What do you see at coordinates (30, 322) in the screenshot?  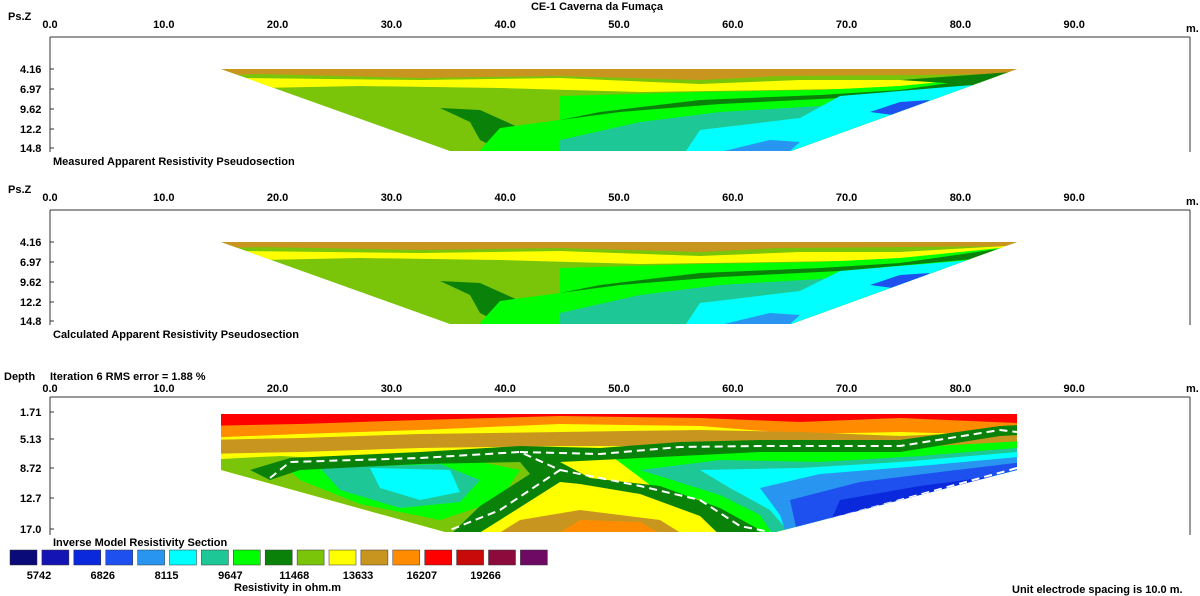 I see `depth-tick-label: 14.8` at bounding box center [30, 322].